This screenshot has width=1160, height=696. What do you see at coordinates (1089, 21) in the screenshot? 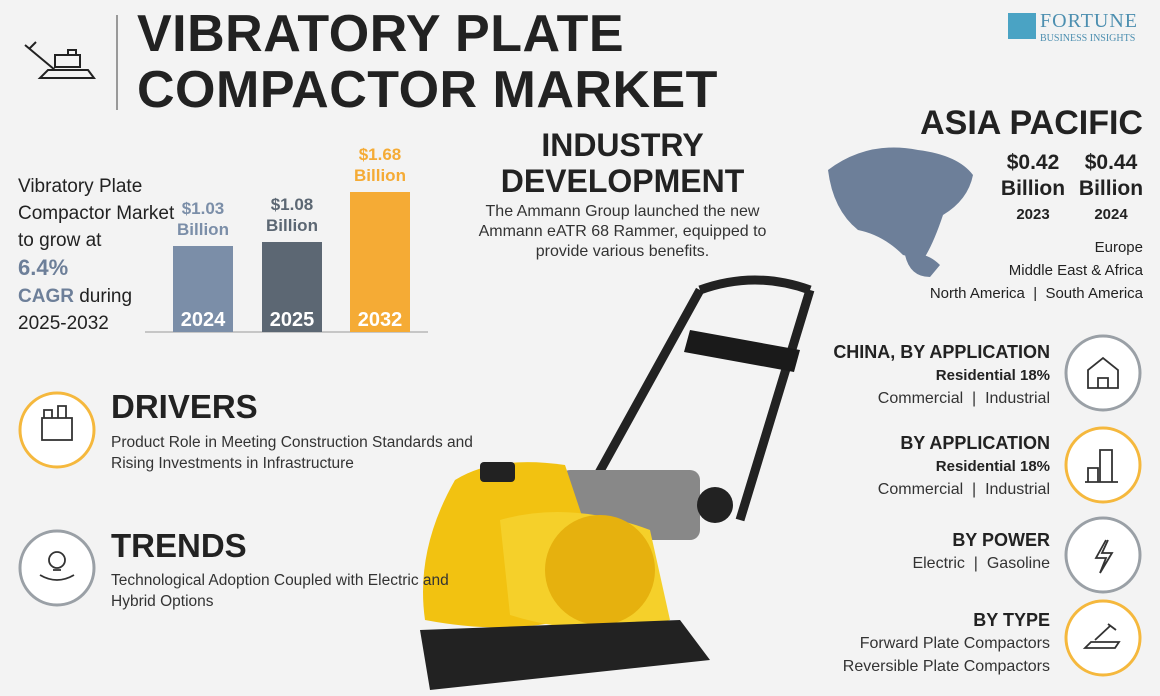
I see `logo-name: FORTUNE` at bounding box center [1089, 21].